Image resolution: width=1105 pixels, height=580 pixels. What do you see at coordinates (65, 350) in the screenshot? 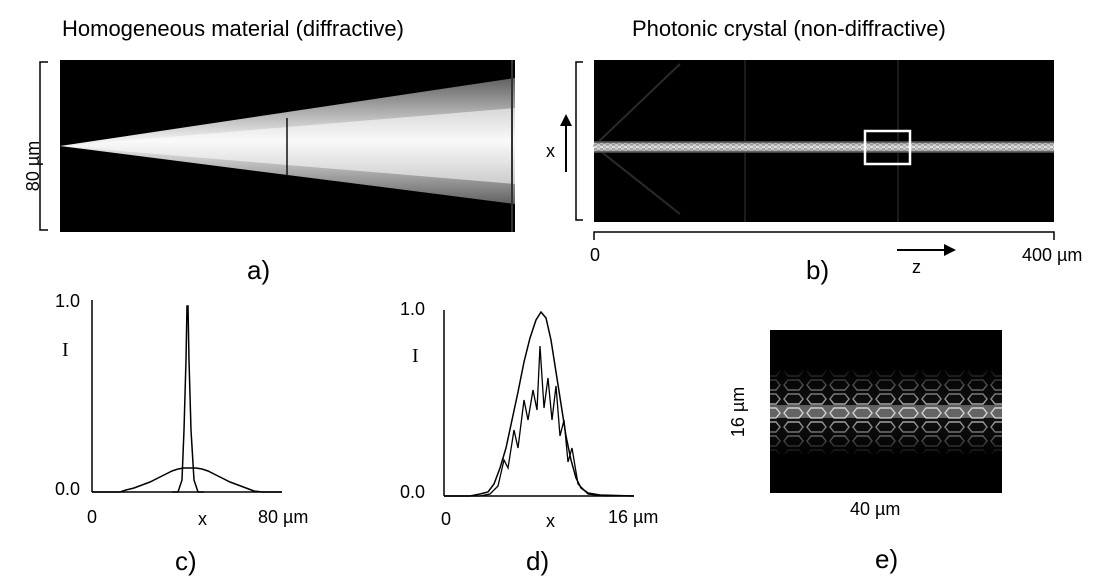
I see `panel-c-y-axis-label: I` at bounding box center [65, 350].